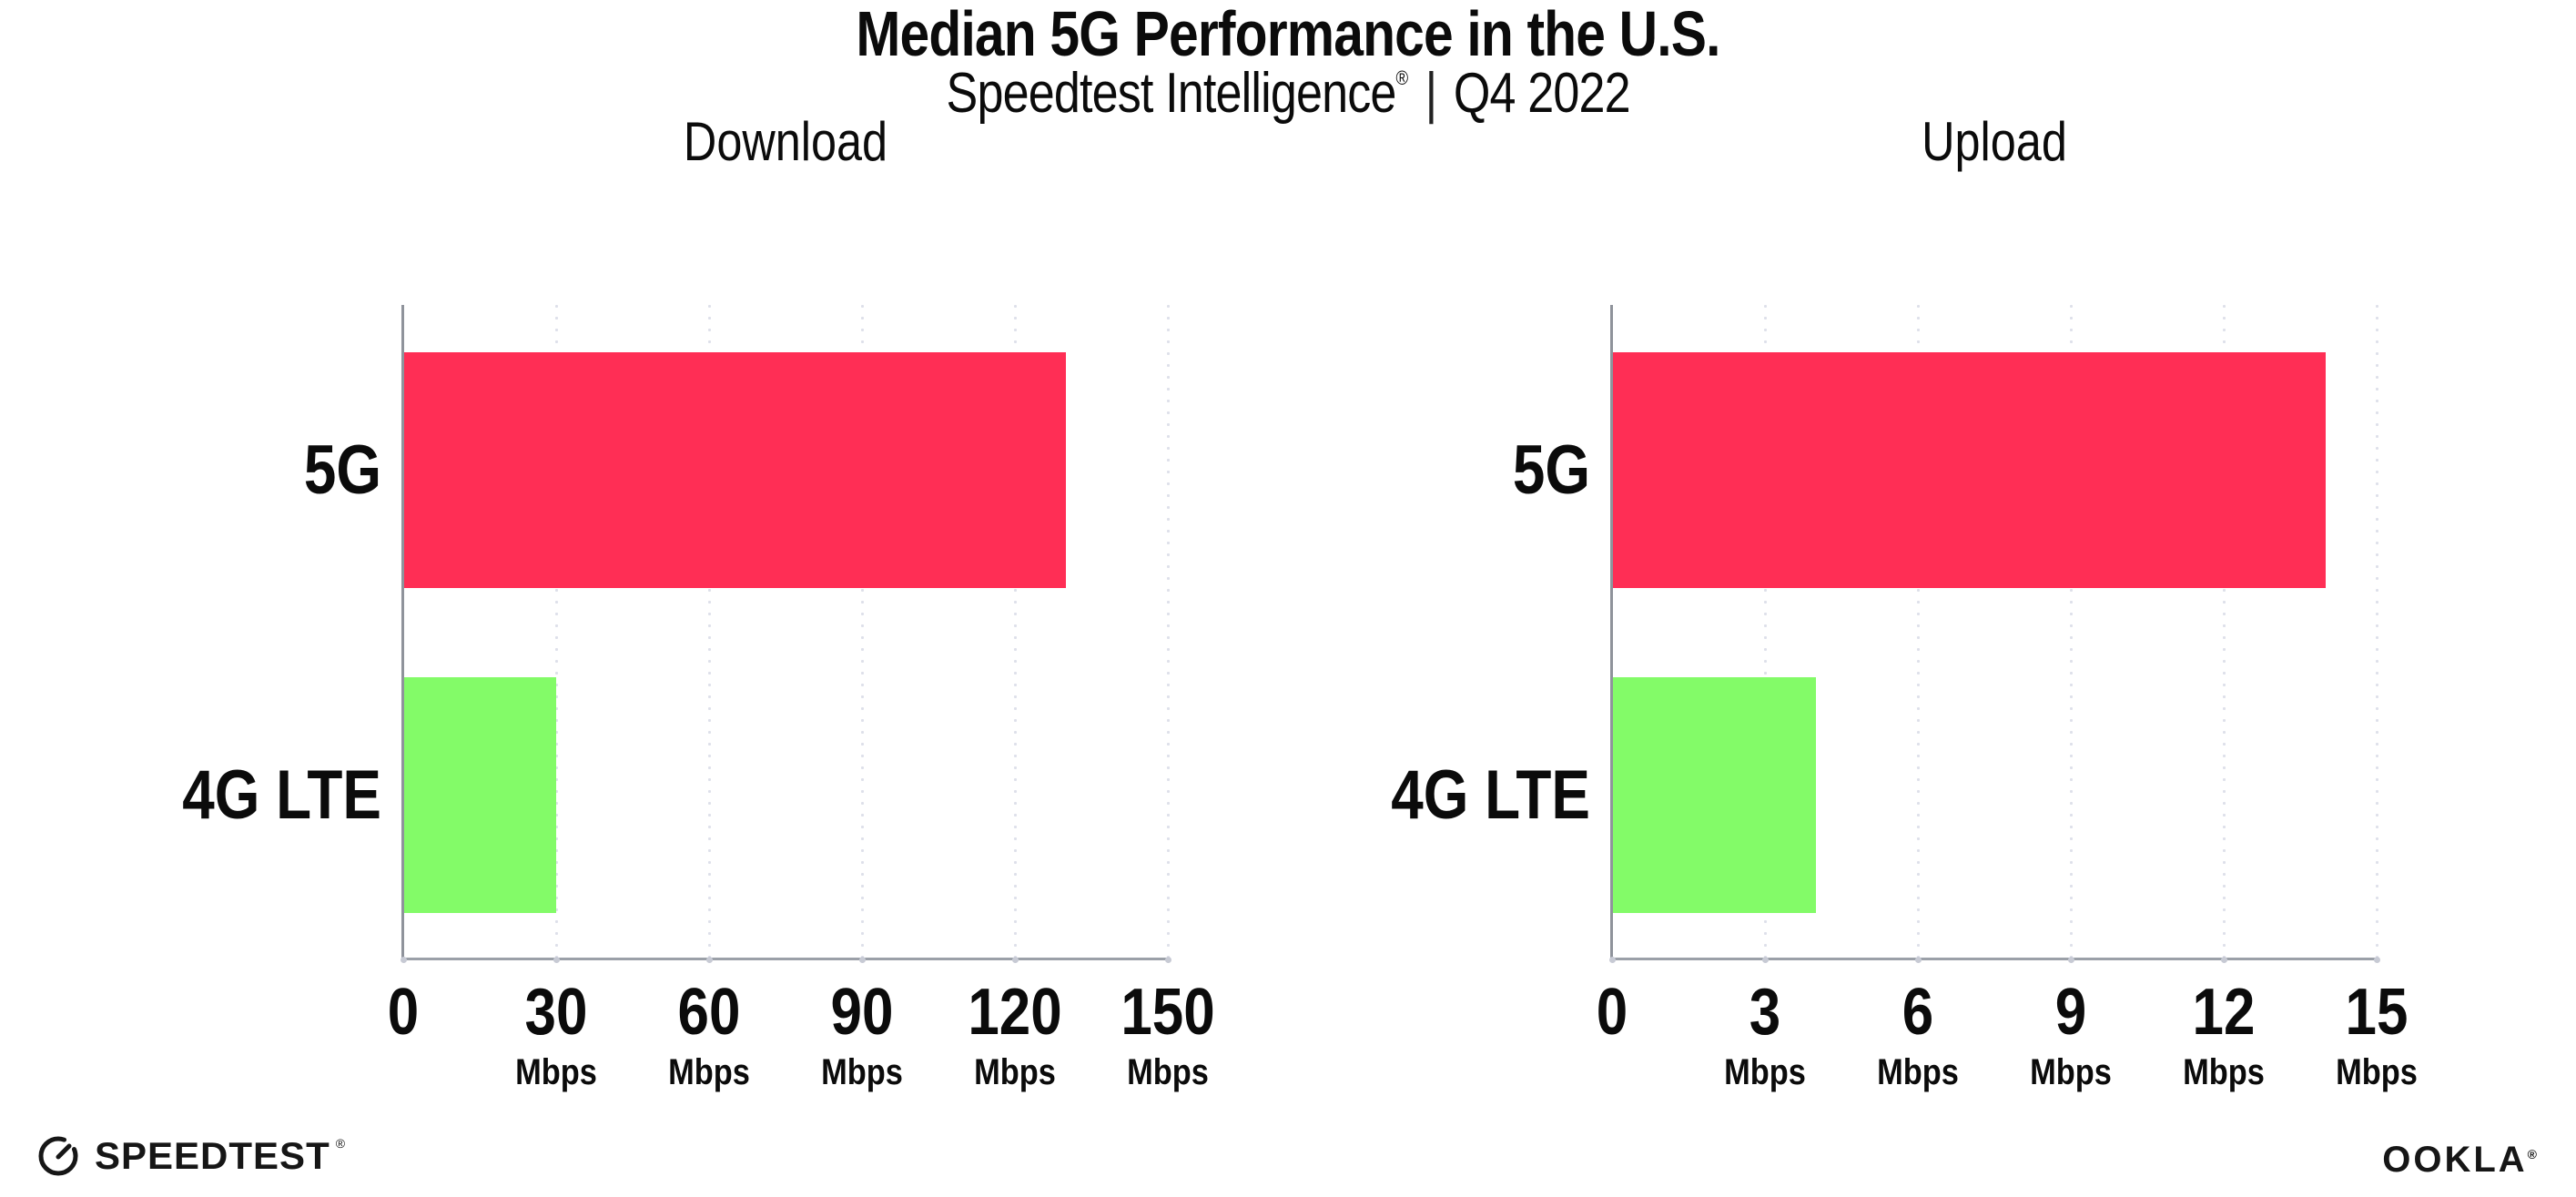 The width and height of the screenshot is (2576, 1197). I want to click on x-tick: 150 Mbps, so click(1168, 1034).